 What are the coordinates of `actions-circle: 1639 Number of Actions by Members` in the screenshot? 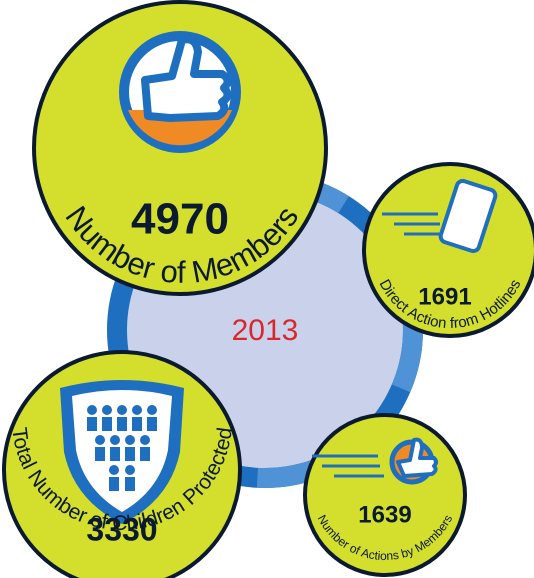 It's located at (385, 495).